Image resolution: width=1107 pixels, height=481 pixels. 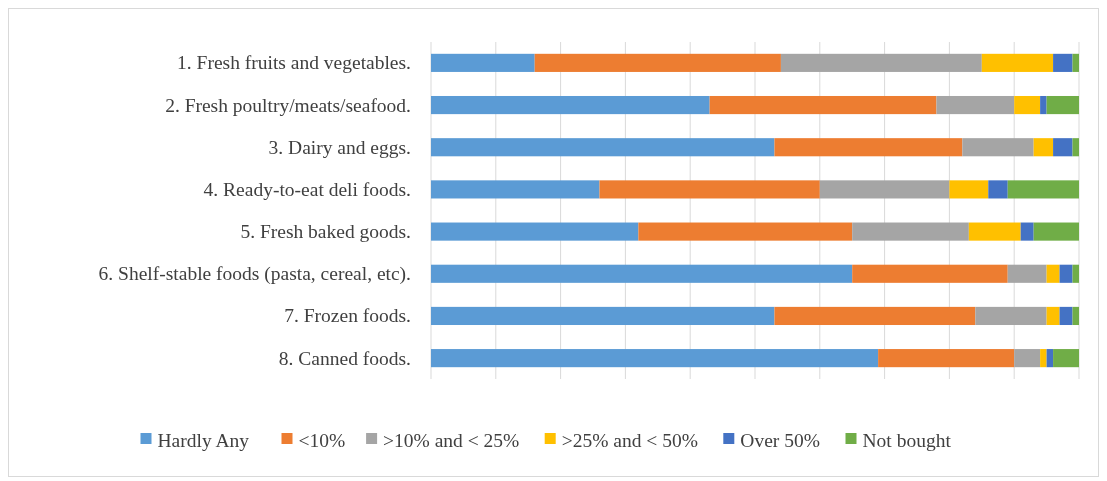 What do you see at coordinates (322, 440) in the screenshot?
I see `legend-label: <10%` at bounding box center [322, 440].